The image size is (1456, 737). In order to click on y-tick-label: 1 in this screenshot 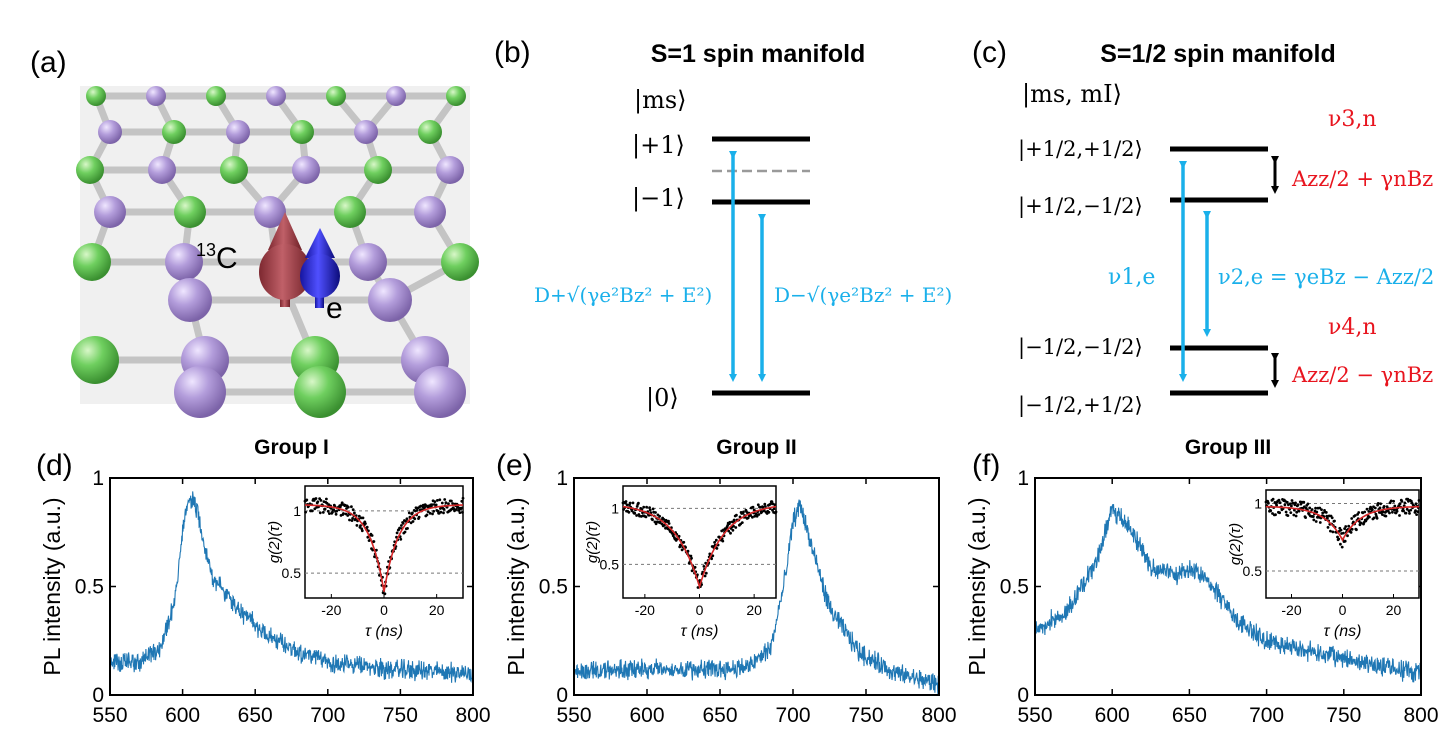, I will do `click(562, 478)`.